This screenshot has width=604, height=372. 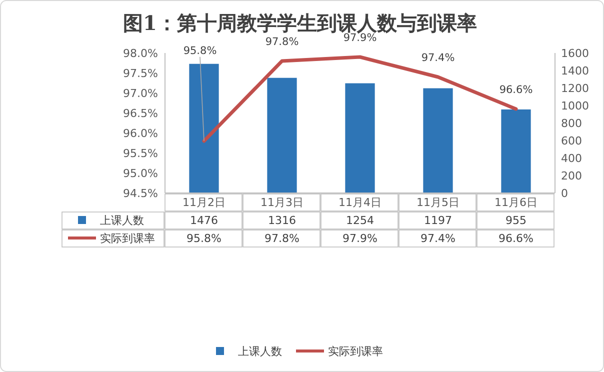 I want to click on text: 上课人数, so click(x=260, y=351).